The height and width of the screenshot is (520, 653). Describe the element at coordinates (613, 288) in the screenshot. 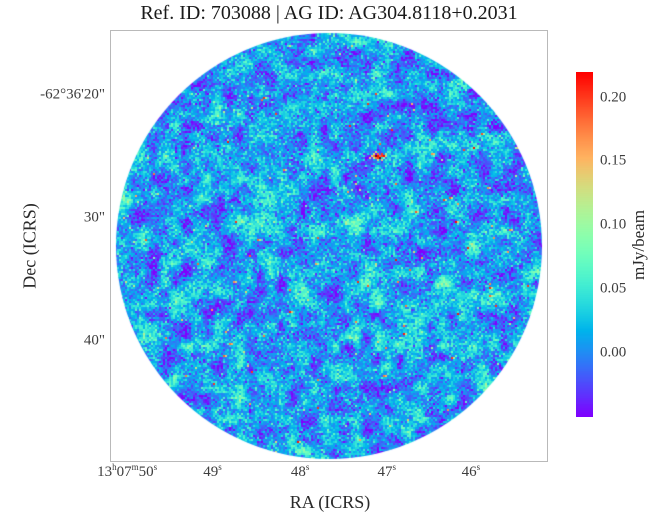

I see `colorbar-tick-label: 0.05` at that location.